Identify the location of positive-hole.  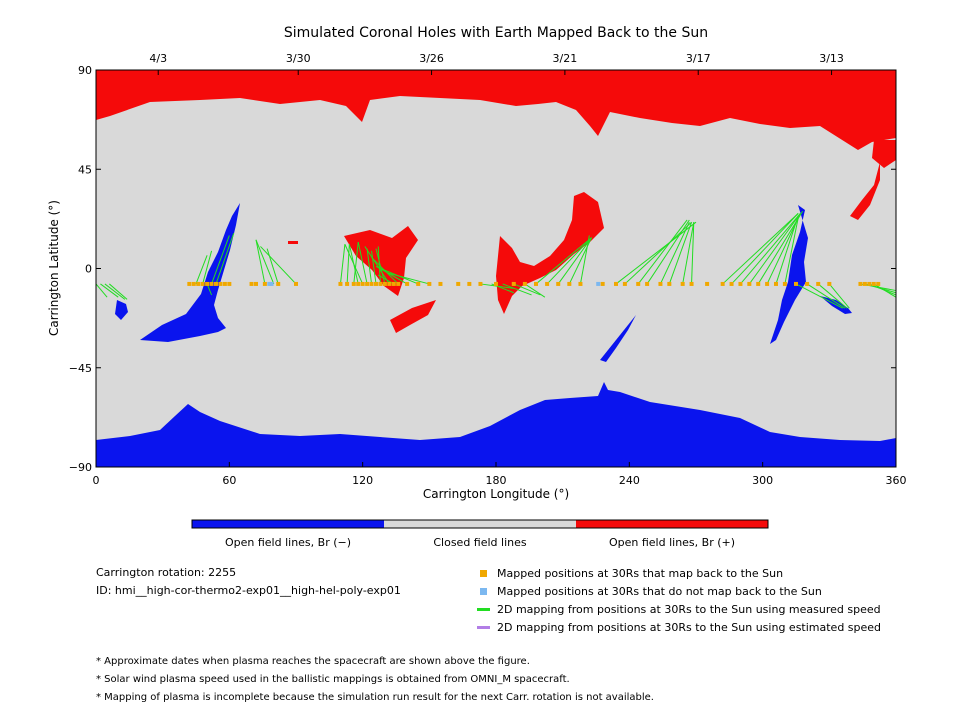
(884, 154).